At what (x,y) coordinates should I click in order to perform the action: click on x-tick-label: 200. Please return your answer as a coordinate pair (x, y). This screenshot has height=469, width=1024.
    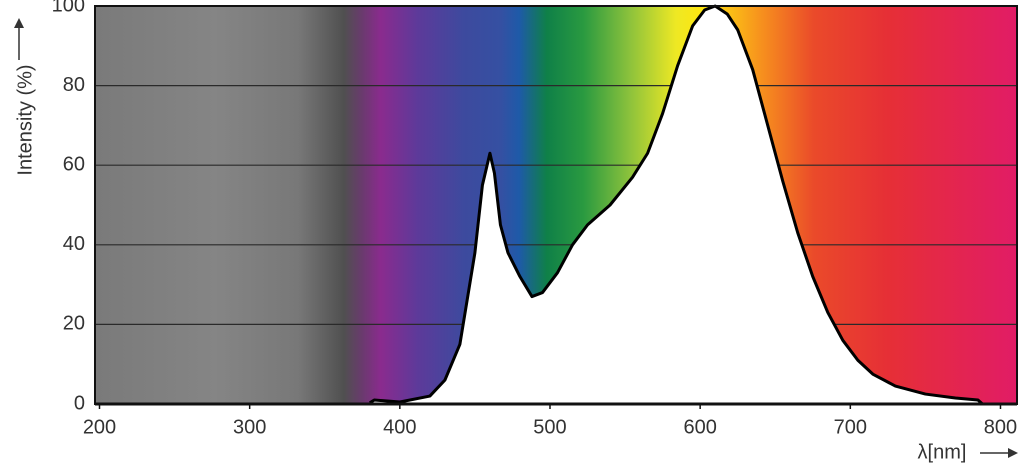
    Looking at the image, I should click on (99, 427).